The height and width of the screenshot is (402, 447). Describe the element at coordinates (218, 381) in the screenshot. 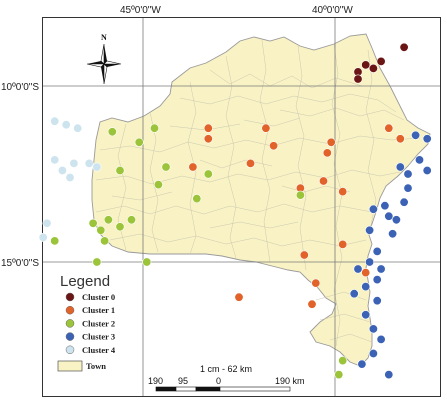

I see `scale-tick-0: 0` at that location.